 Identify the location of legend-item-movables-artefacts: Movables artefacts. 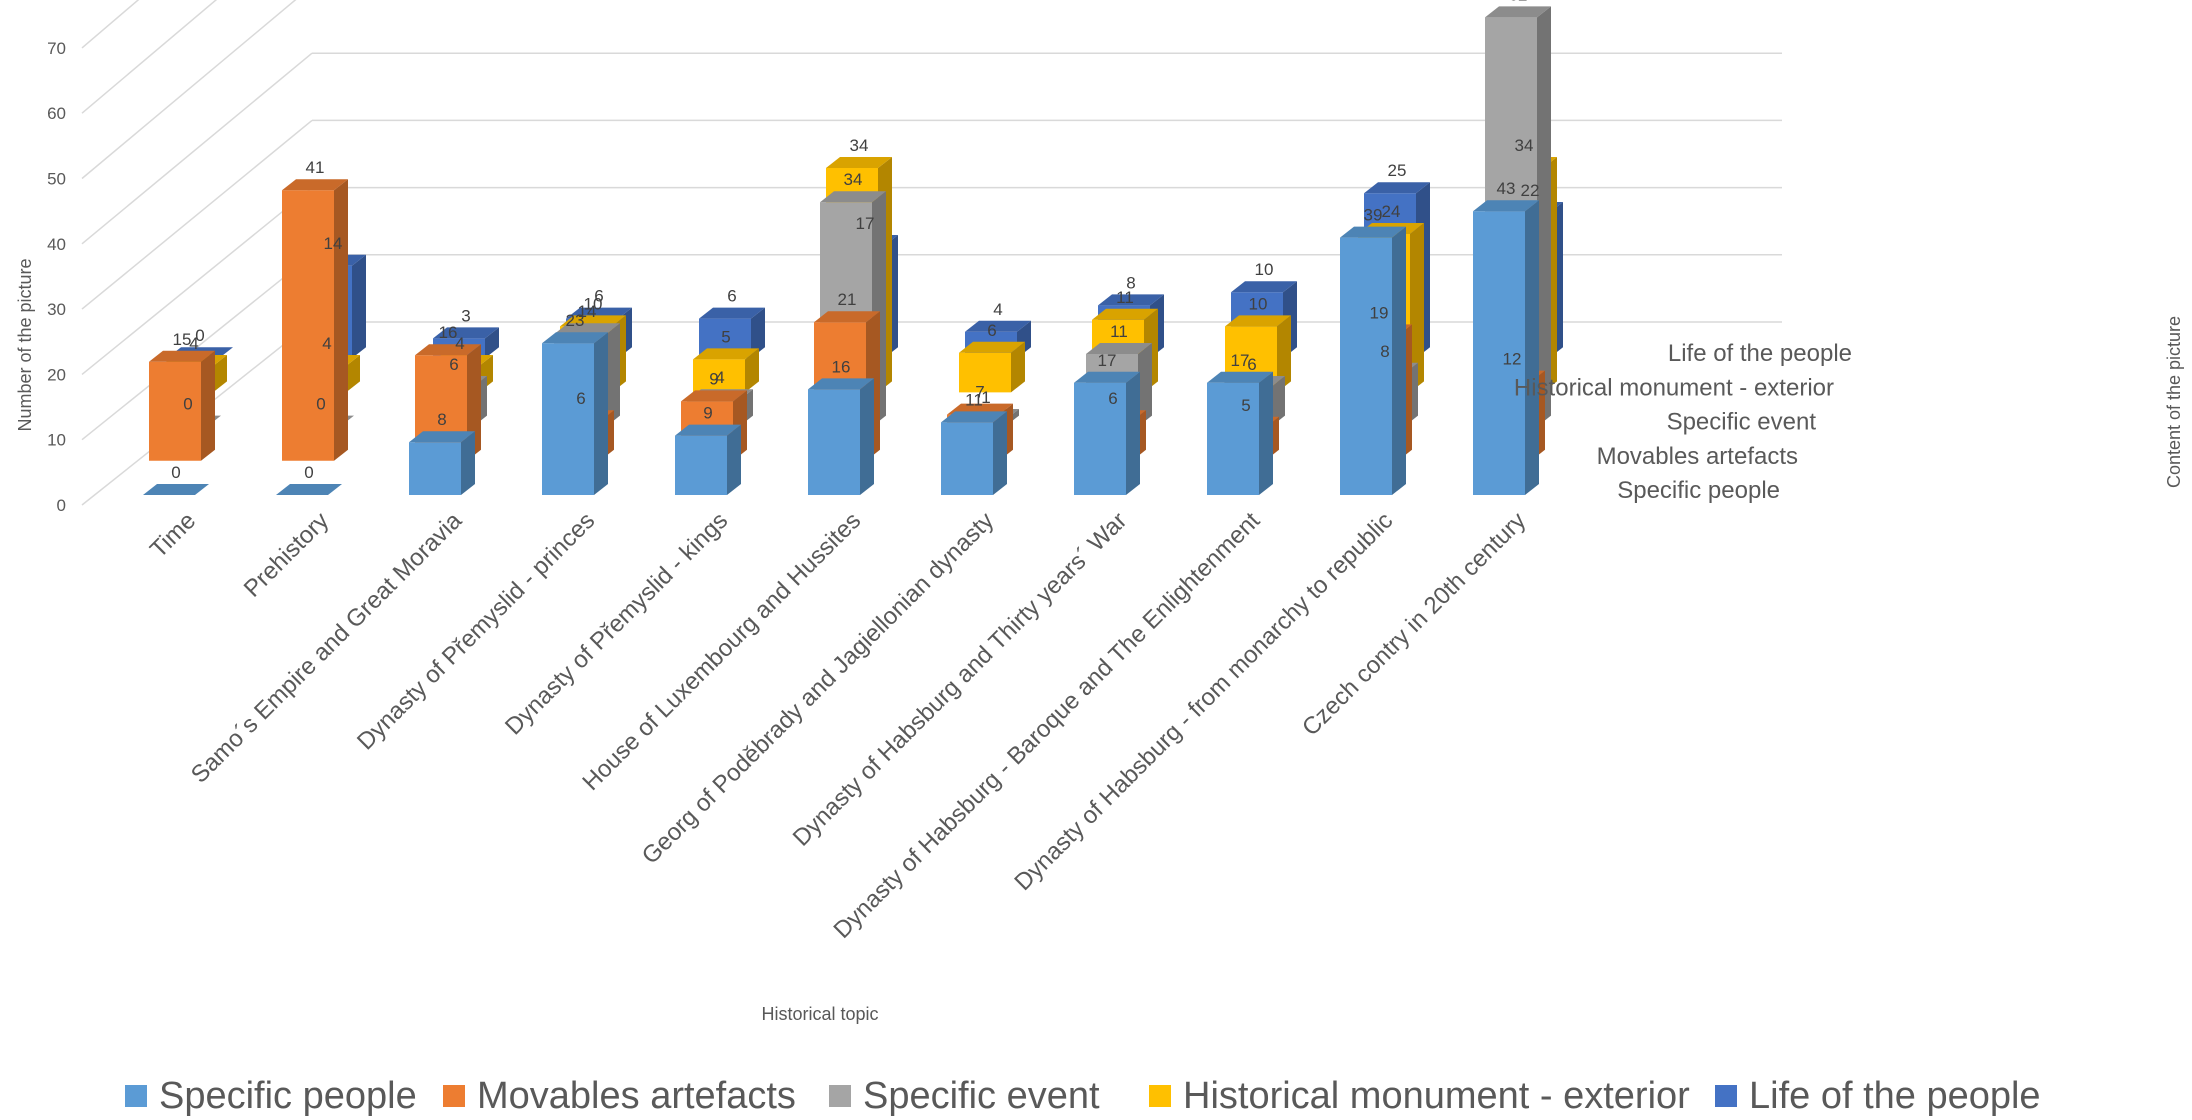
(619, 1096).